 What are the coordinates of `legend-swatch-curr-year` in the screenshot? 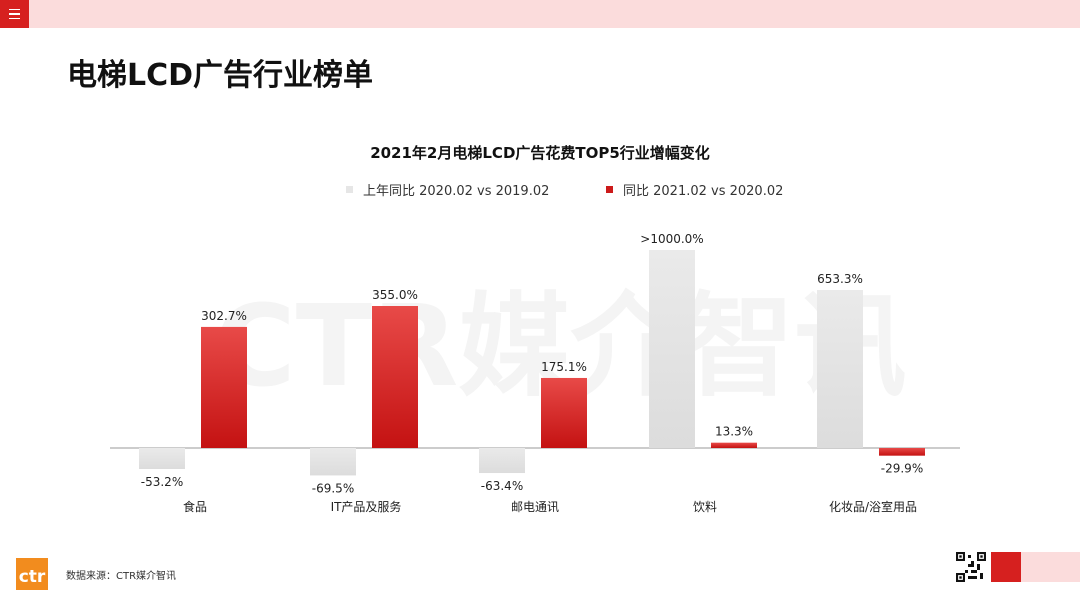 It's located at (609, 189).